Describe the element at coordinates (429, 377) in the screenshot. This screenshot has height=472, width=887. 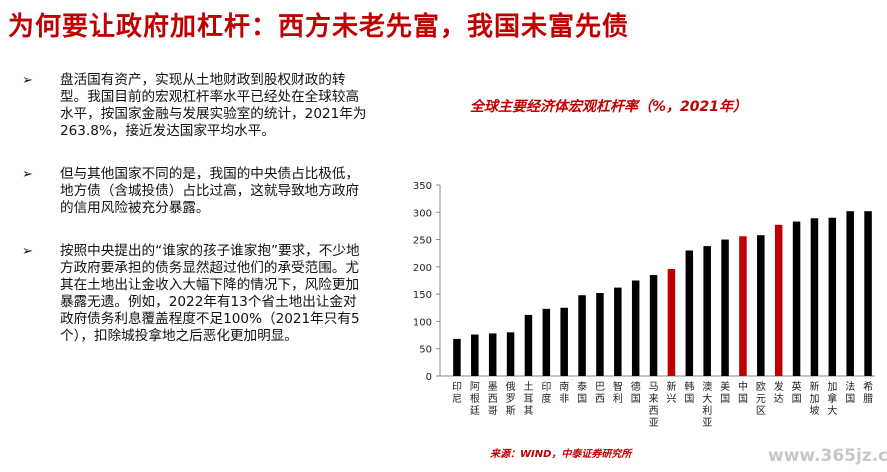
I see `y-tick-label: 0` at that location.